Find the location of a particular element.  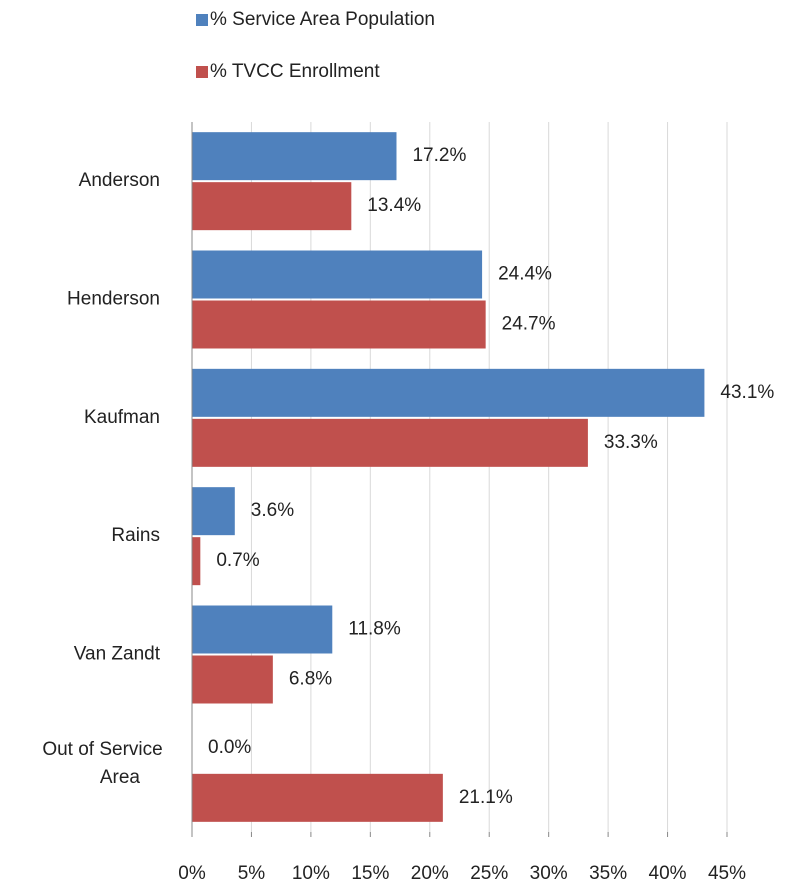

y-tick-label: Van Zandt is located at coordinates (117, 654).